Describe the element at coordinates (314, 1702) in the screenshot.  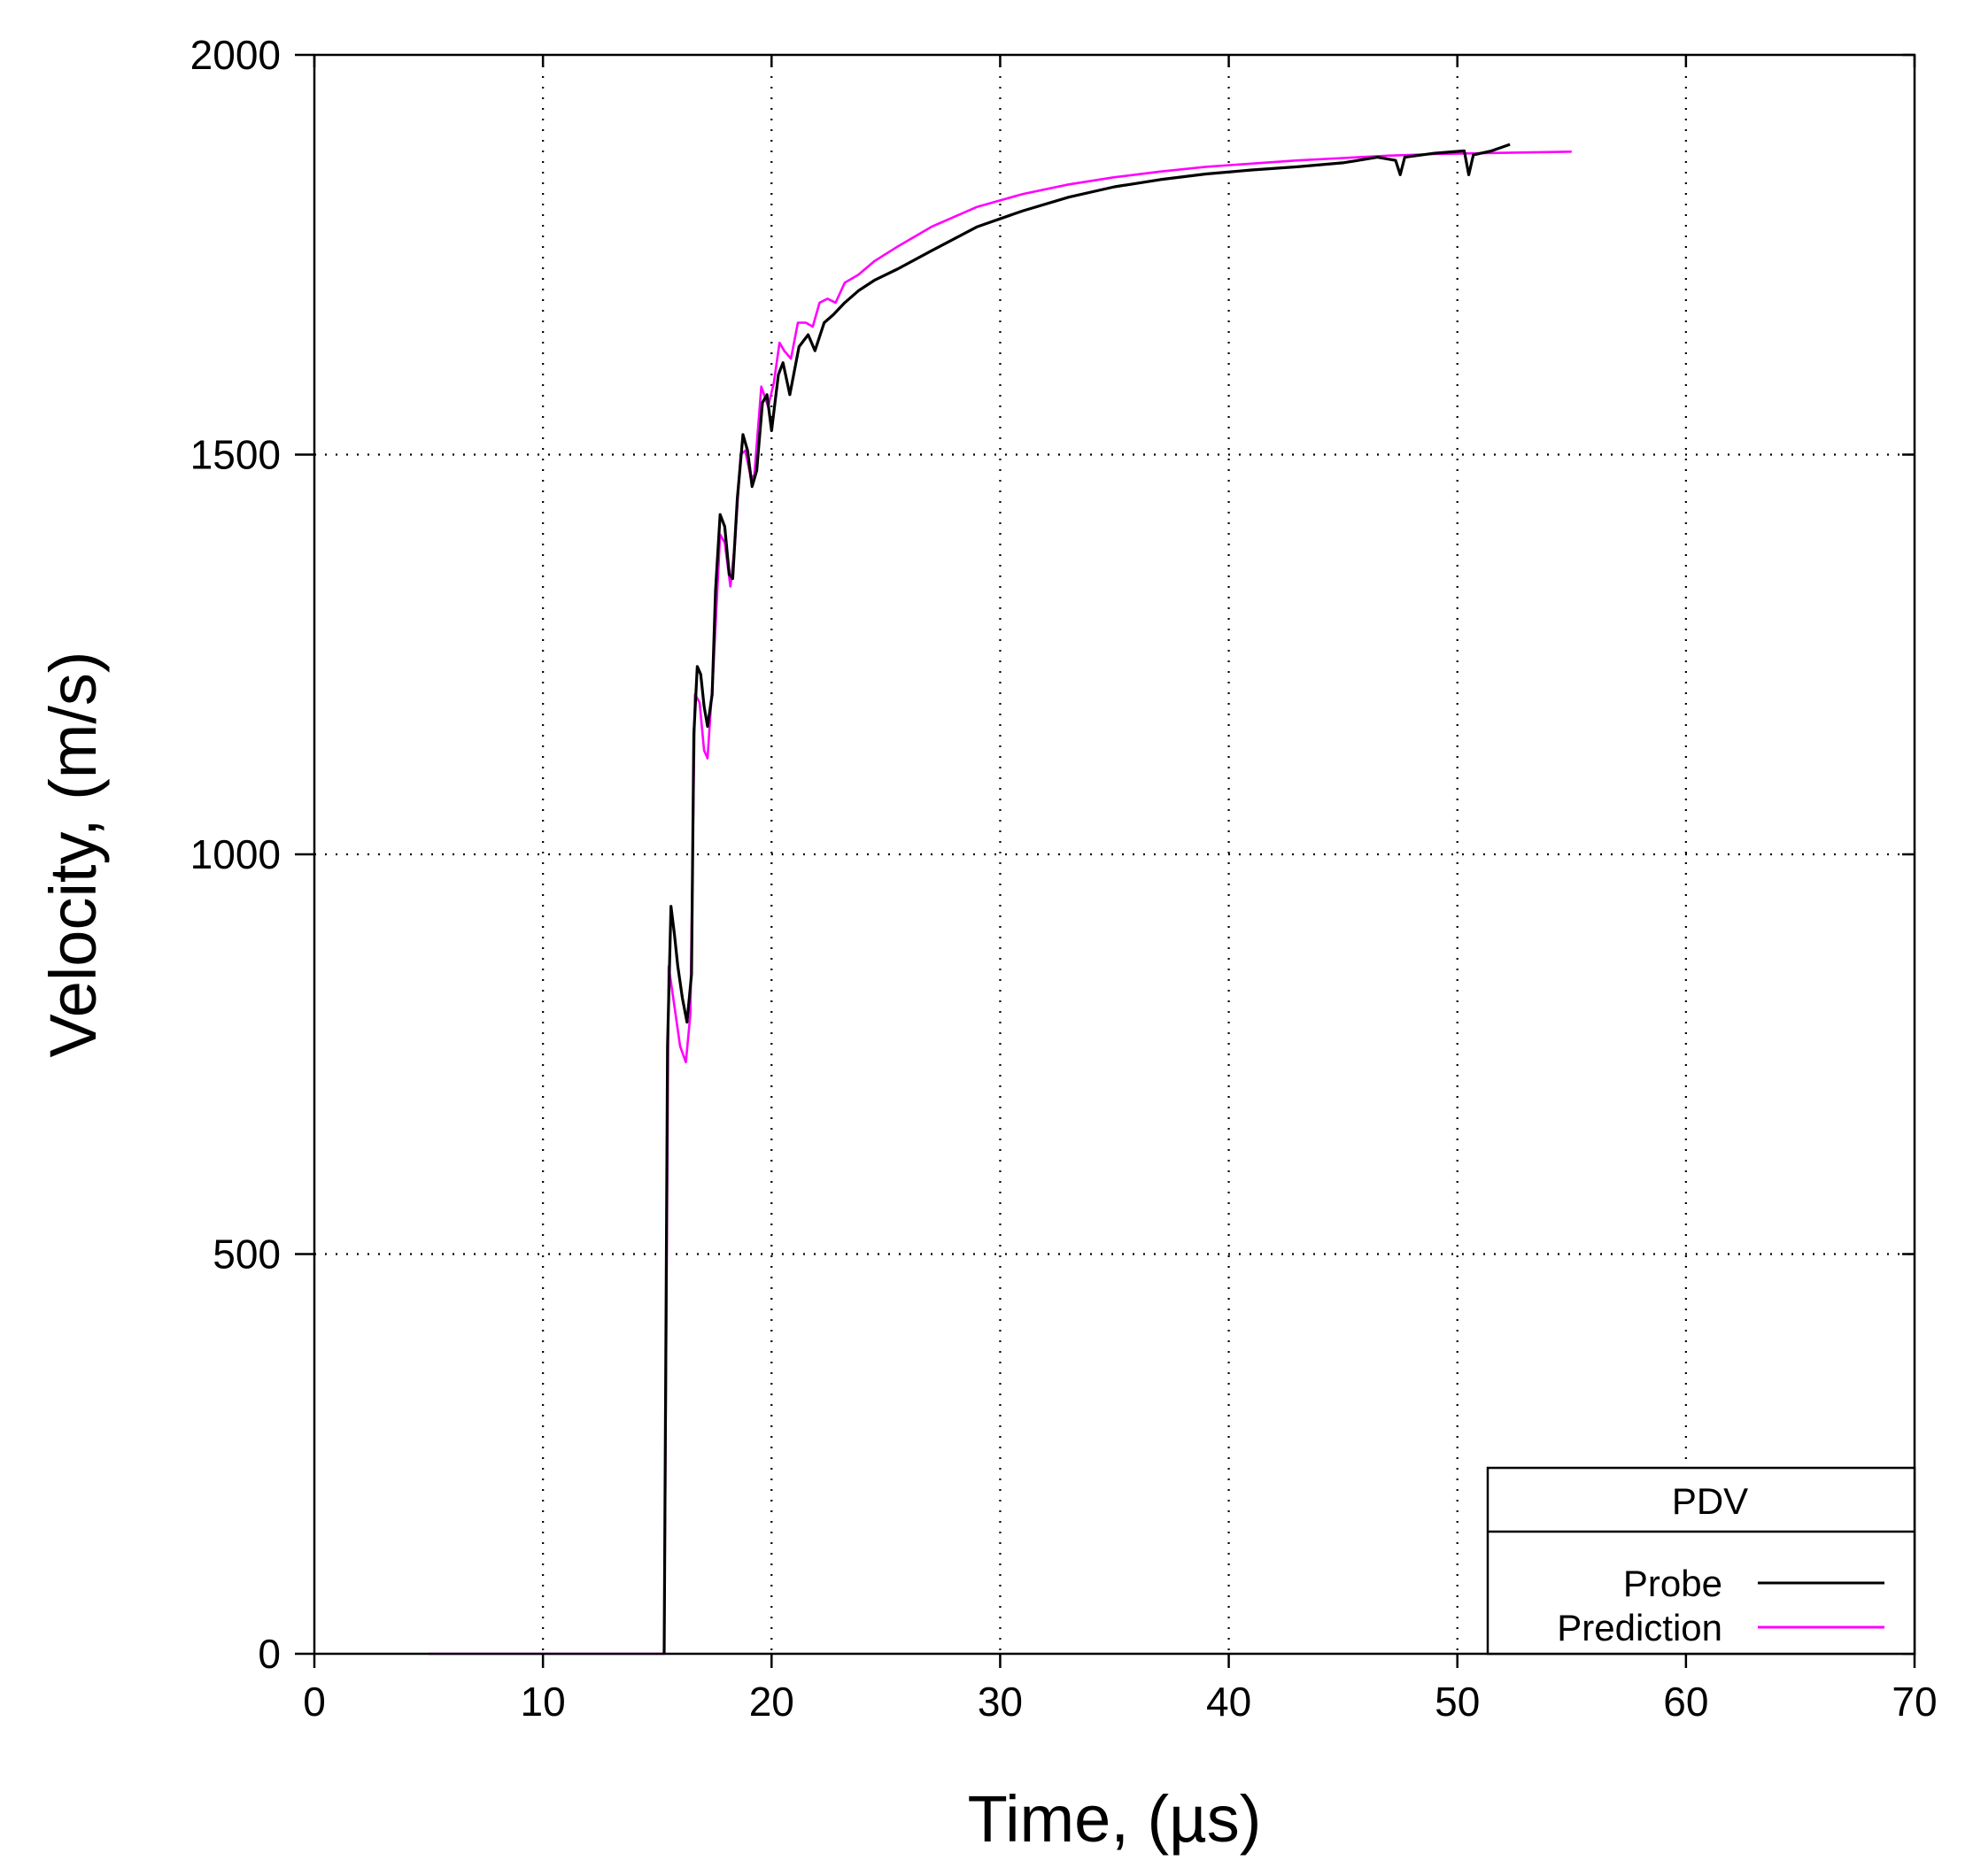
I see `x-tick-label: 0` at that location.